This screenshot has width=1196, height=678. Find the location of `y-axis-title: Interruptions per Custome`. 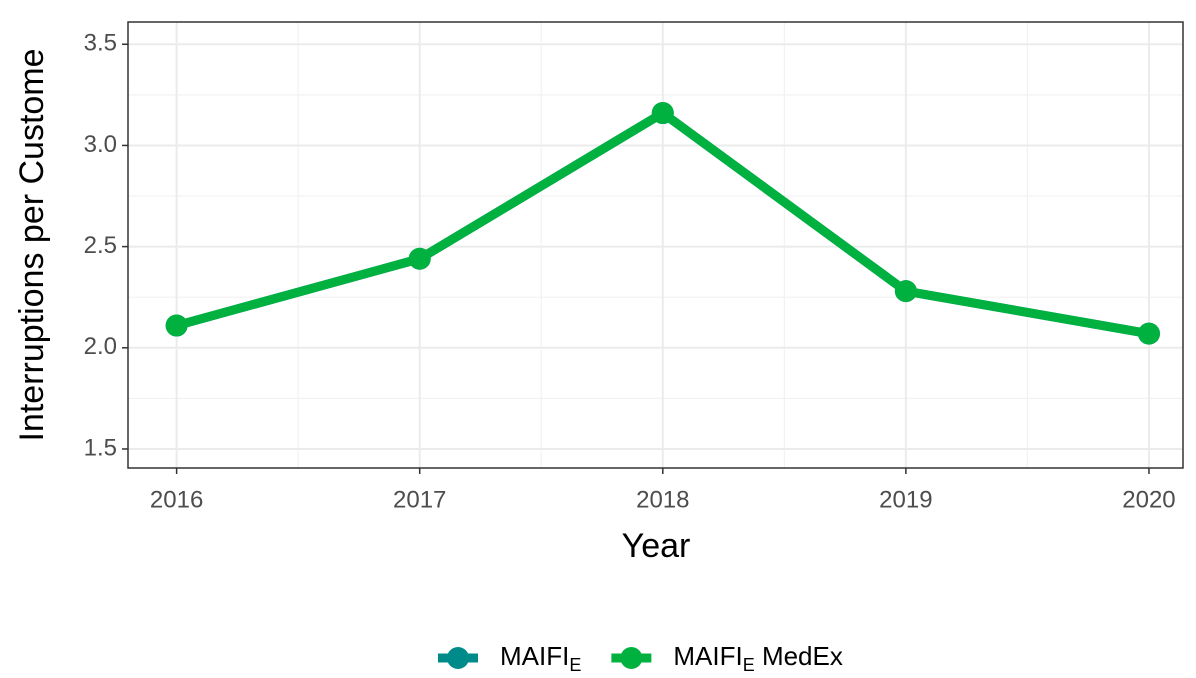

y-axis-title: Interruptions per Custome is located at coordinates (32, 244).